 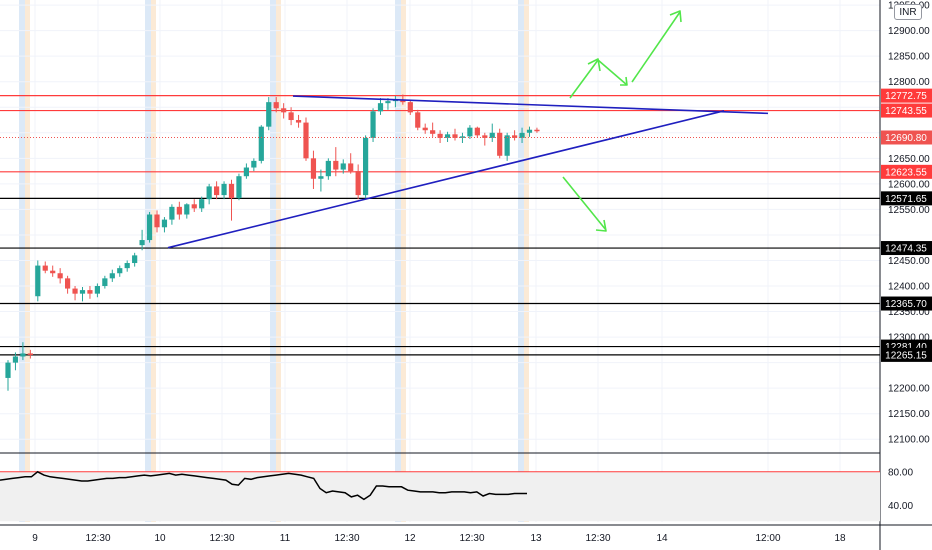 I want to click on price-tick-label: 12350.00, so click(x=909, y=312).